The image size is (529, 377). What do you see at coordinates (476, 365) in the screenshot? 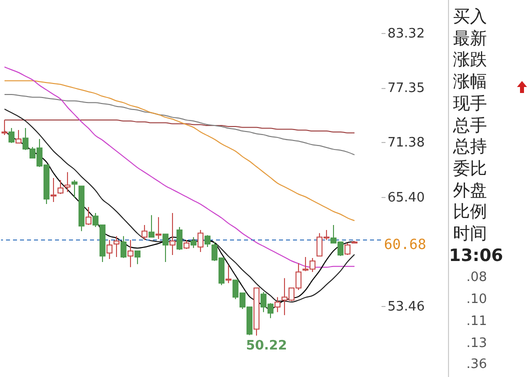
I see `text: .36` at bounding box center [476, 365].